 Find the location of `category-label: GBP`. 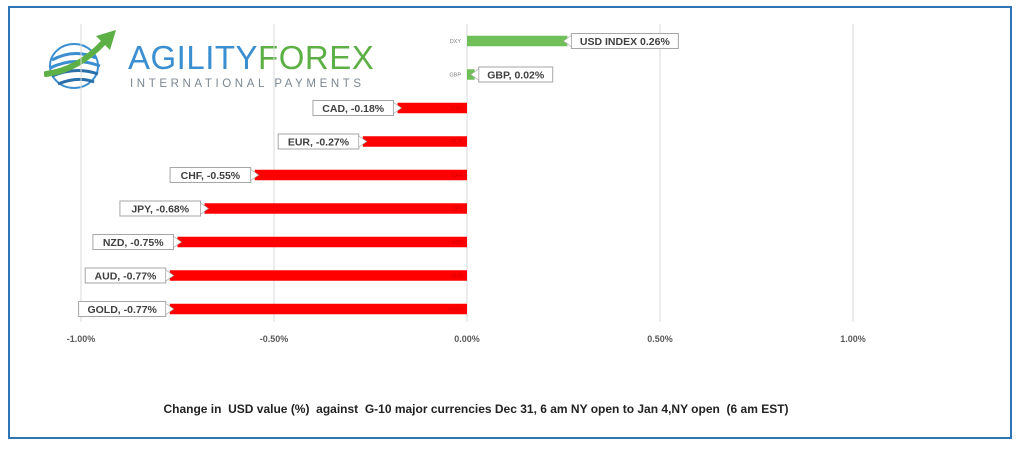

category-label: GBP is located at coordinates (455, 76).